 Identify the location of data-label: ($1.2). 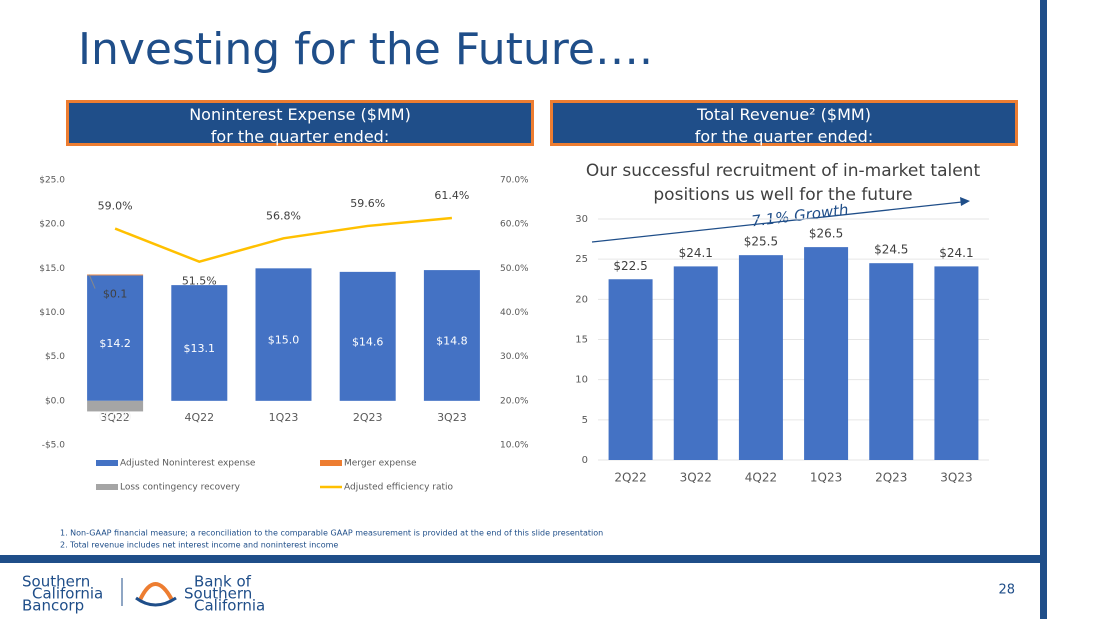
(115, 415).